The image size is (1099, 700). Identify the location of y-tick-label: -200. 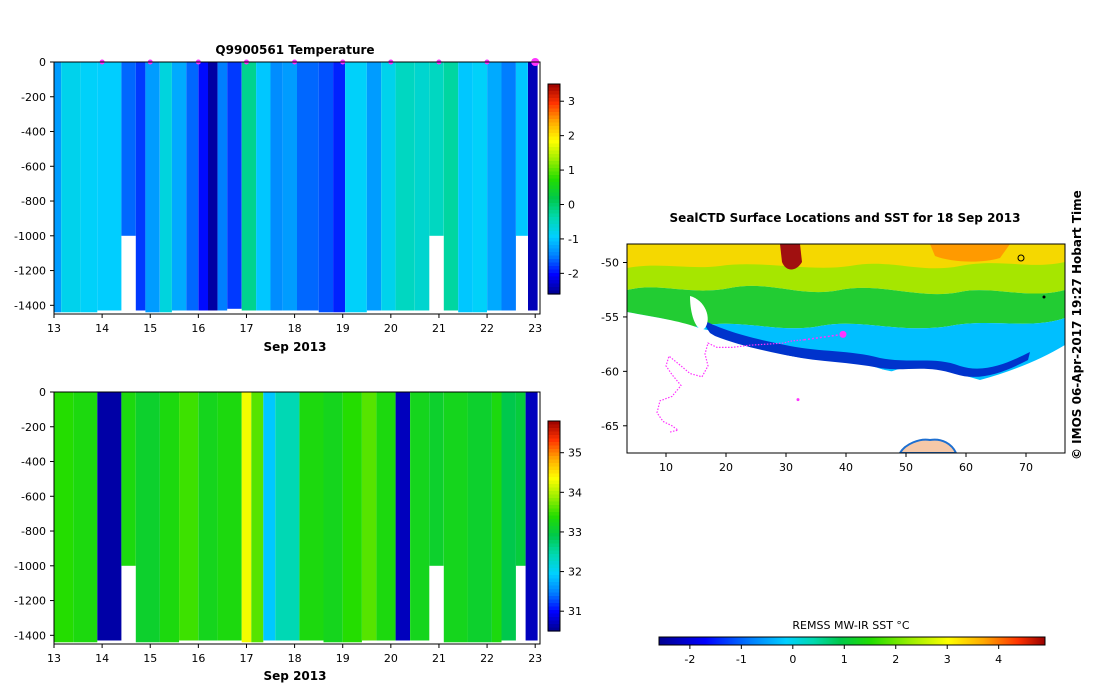
(33, 427).